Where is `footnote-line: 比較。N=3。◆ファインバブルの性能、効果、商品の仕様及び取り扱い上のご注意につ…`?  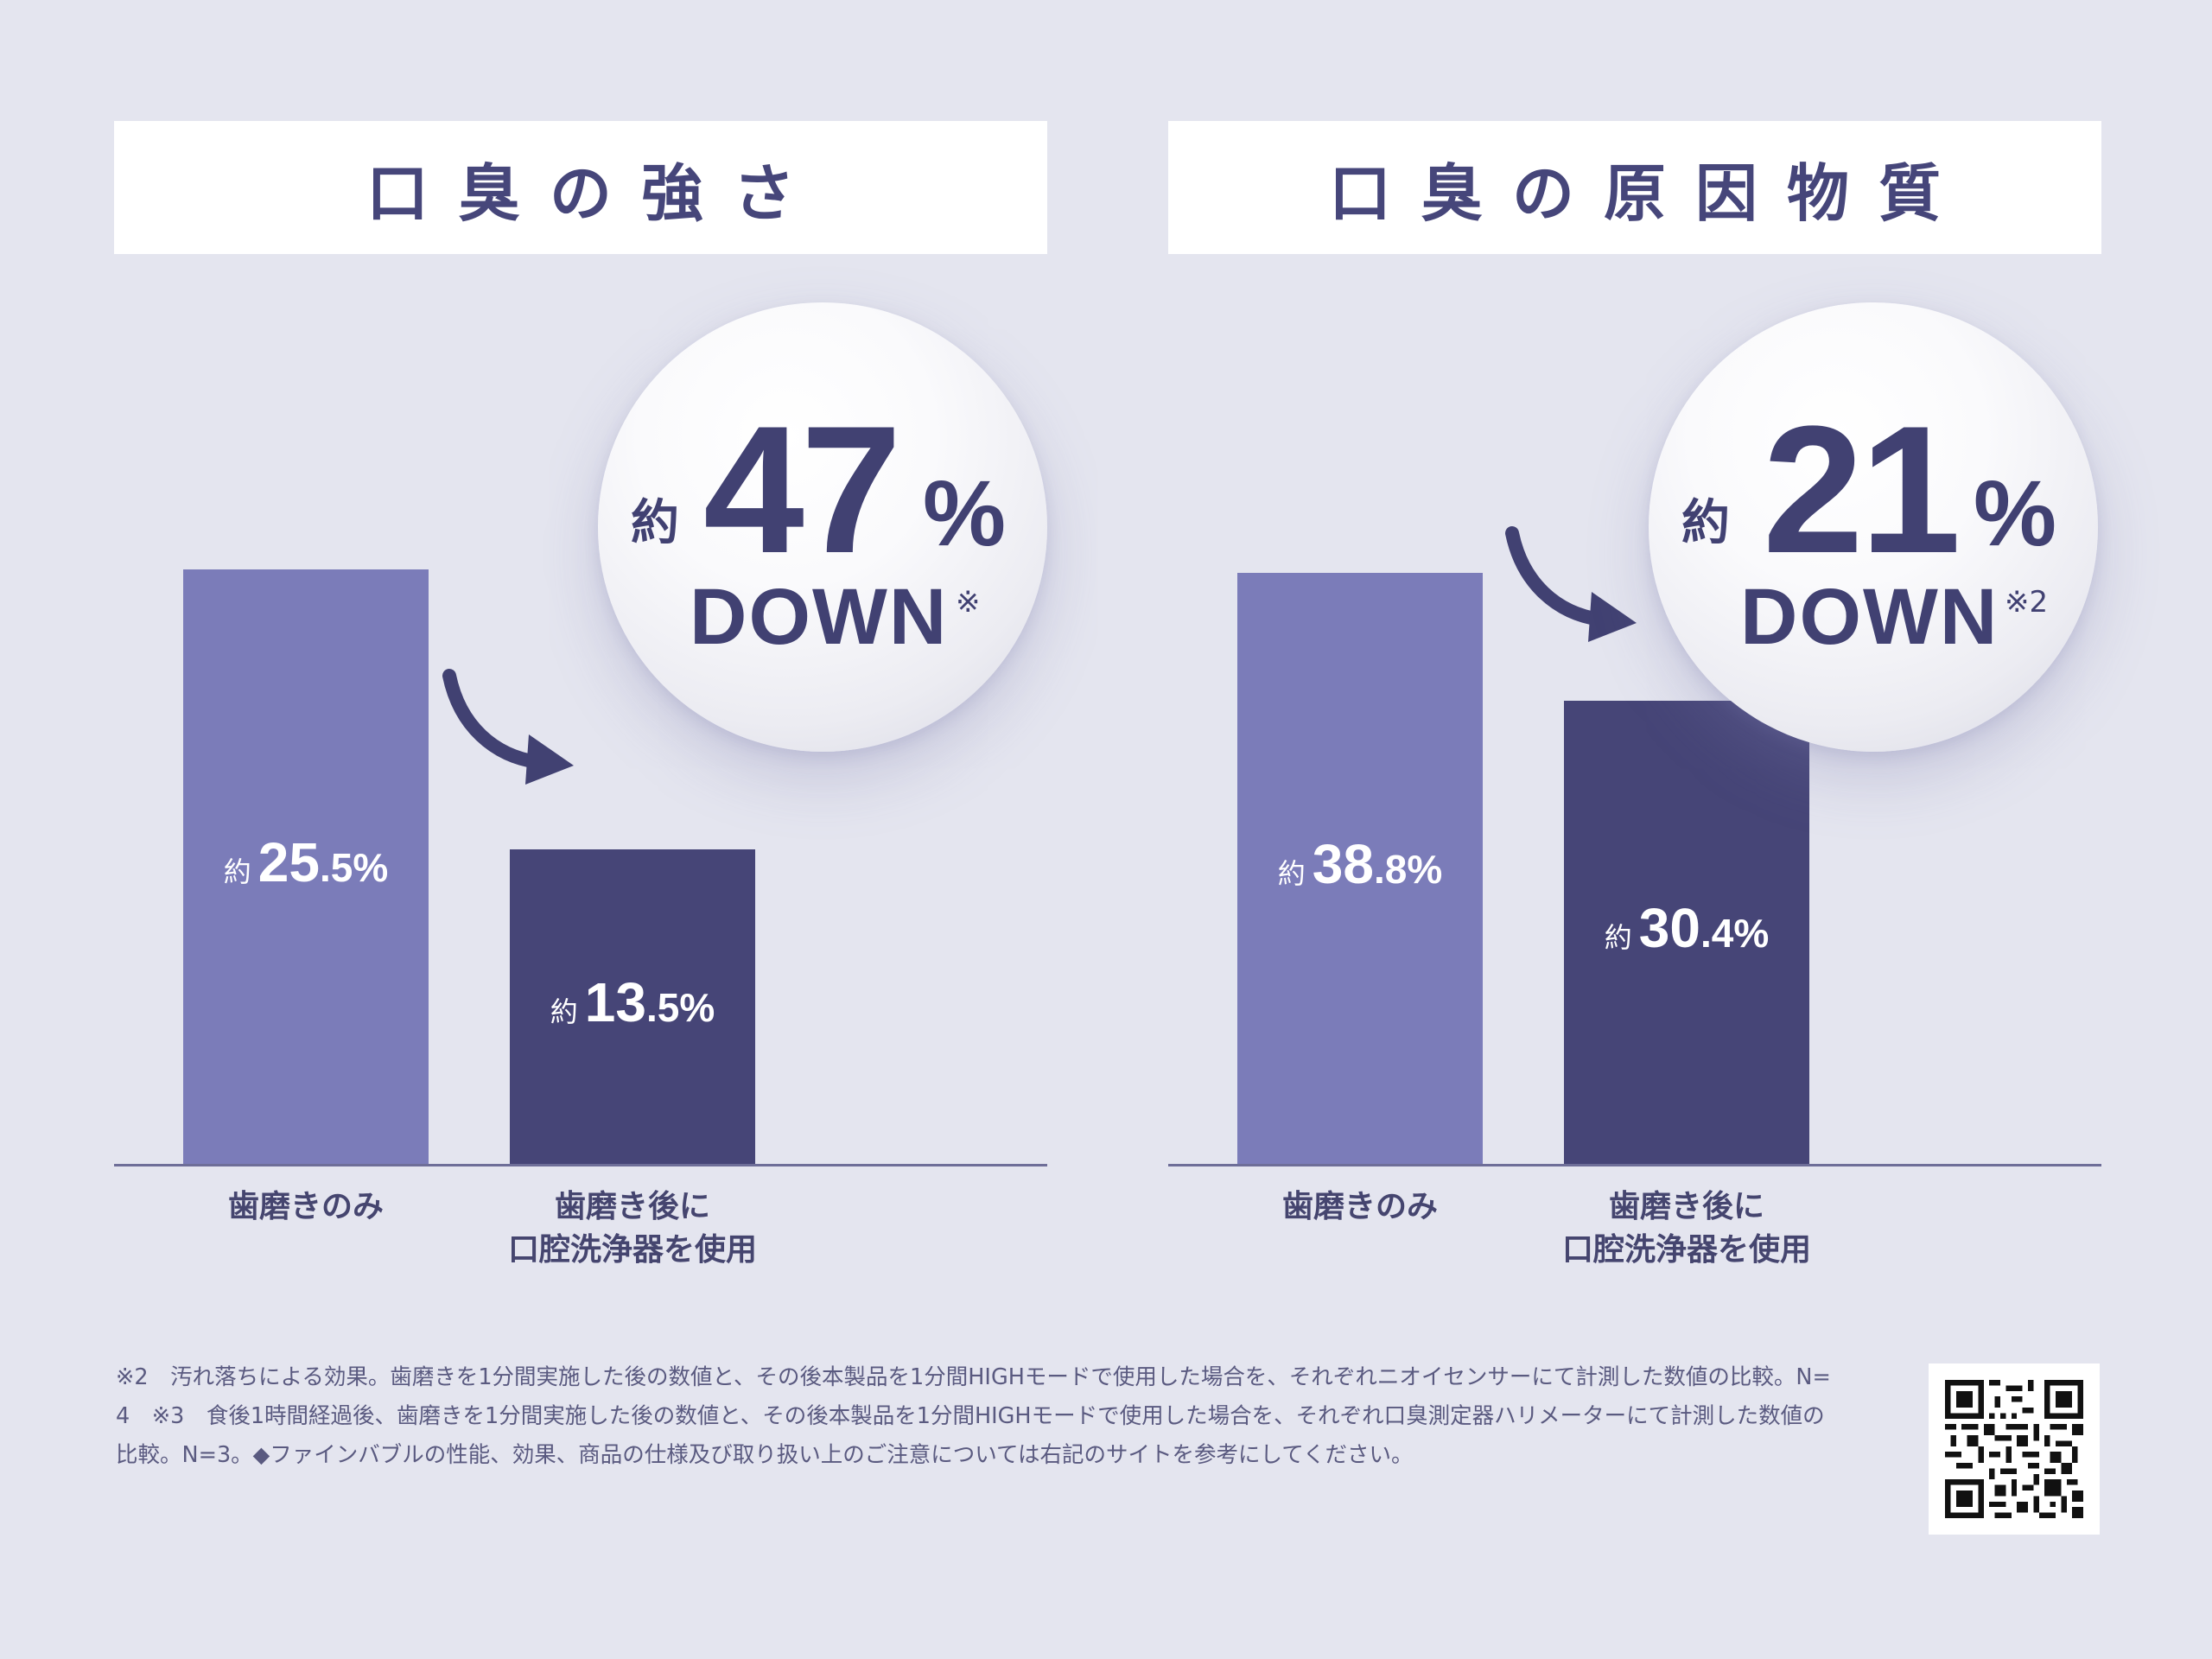
footnote-line: 比較。N=3。◆ファインバブルの性能、効果、商品の仕様及び取り扱い上のご注意につ… is located at coordinates (765, 1455).